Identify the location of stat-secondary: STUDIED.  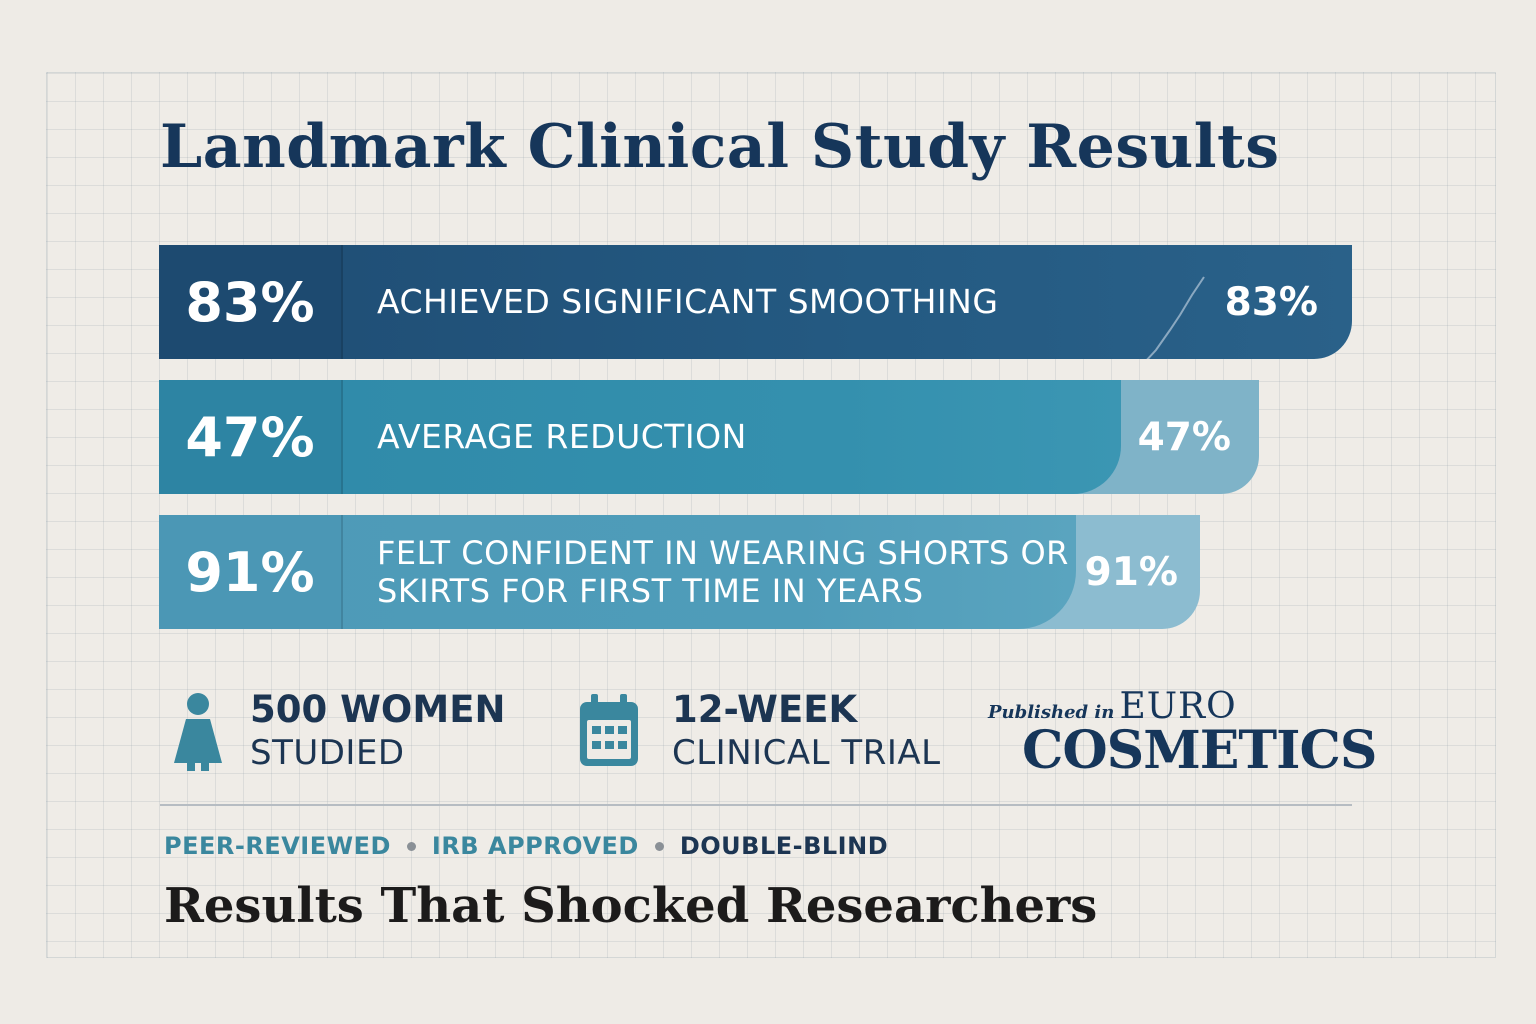
(327, 753).